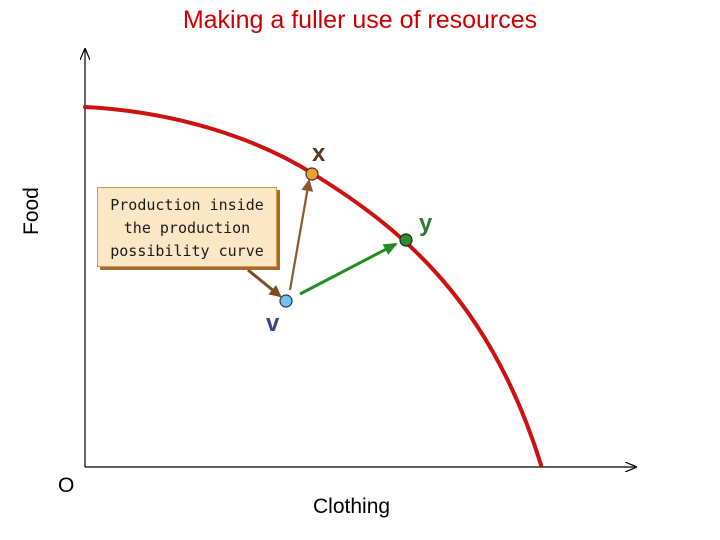 The width and height of the screenshot is (720, 540). Describe the element at coordinates (426, 223) in the screenshot. I see `point-y-label: y` at that location.